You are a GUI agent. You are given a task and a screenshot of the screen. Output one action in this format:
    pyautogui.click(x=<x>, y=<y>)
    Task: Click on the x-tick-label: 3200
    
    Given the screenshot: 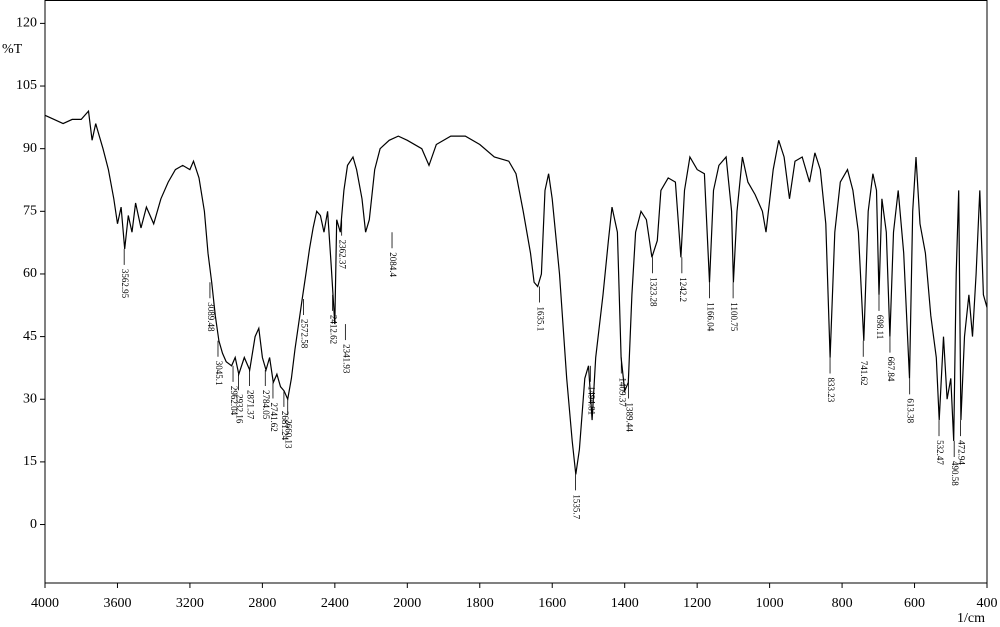 What is the action you would take?
    pyautogui.click(x=190, y=603)
    